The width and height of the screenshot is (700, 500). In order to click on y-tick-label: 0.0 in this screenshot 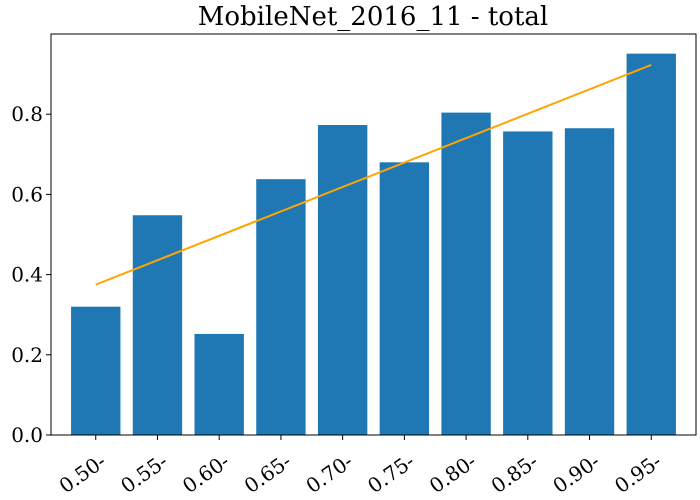, I will do `click(27, 435)`.